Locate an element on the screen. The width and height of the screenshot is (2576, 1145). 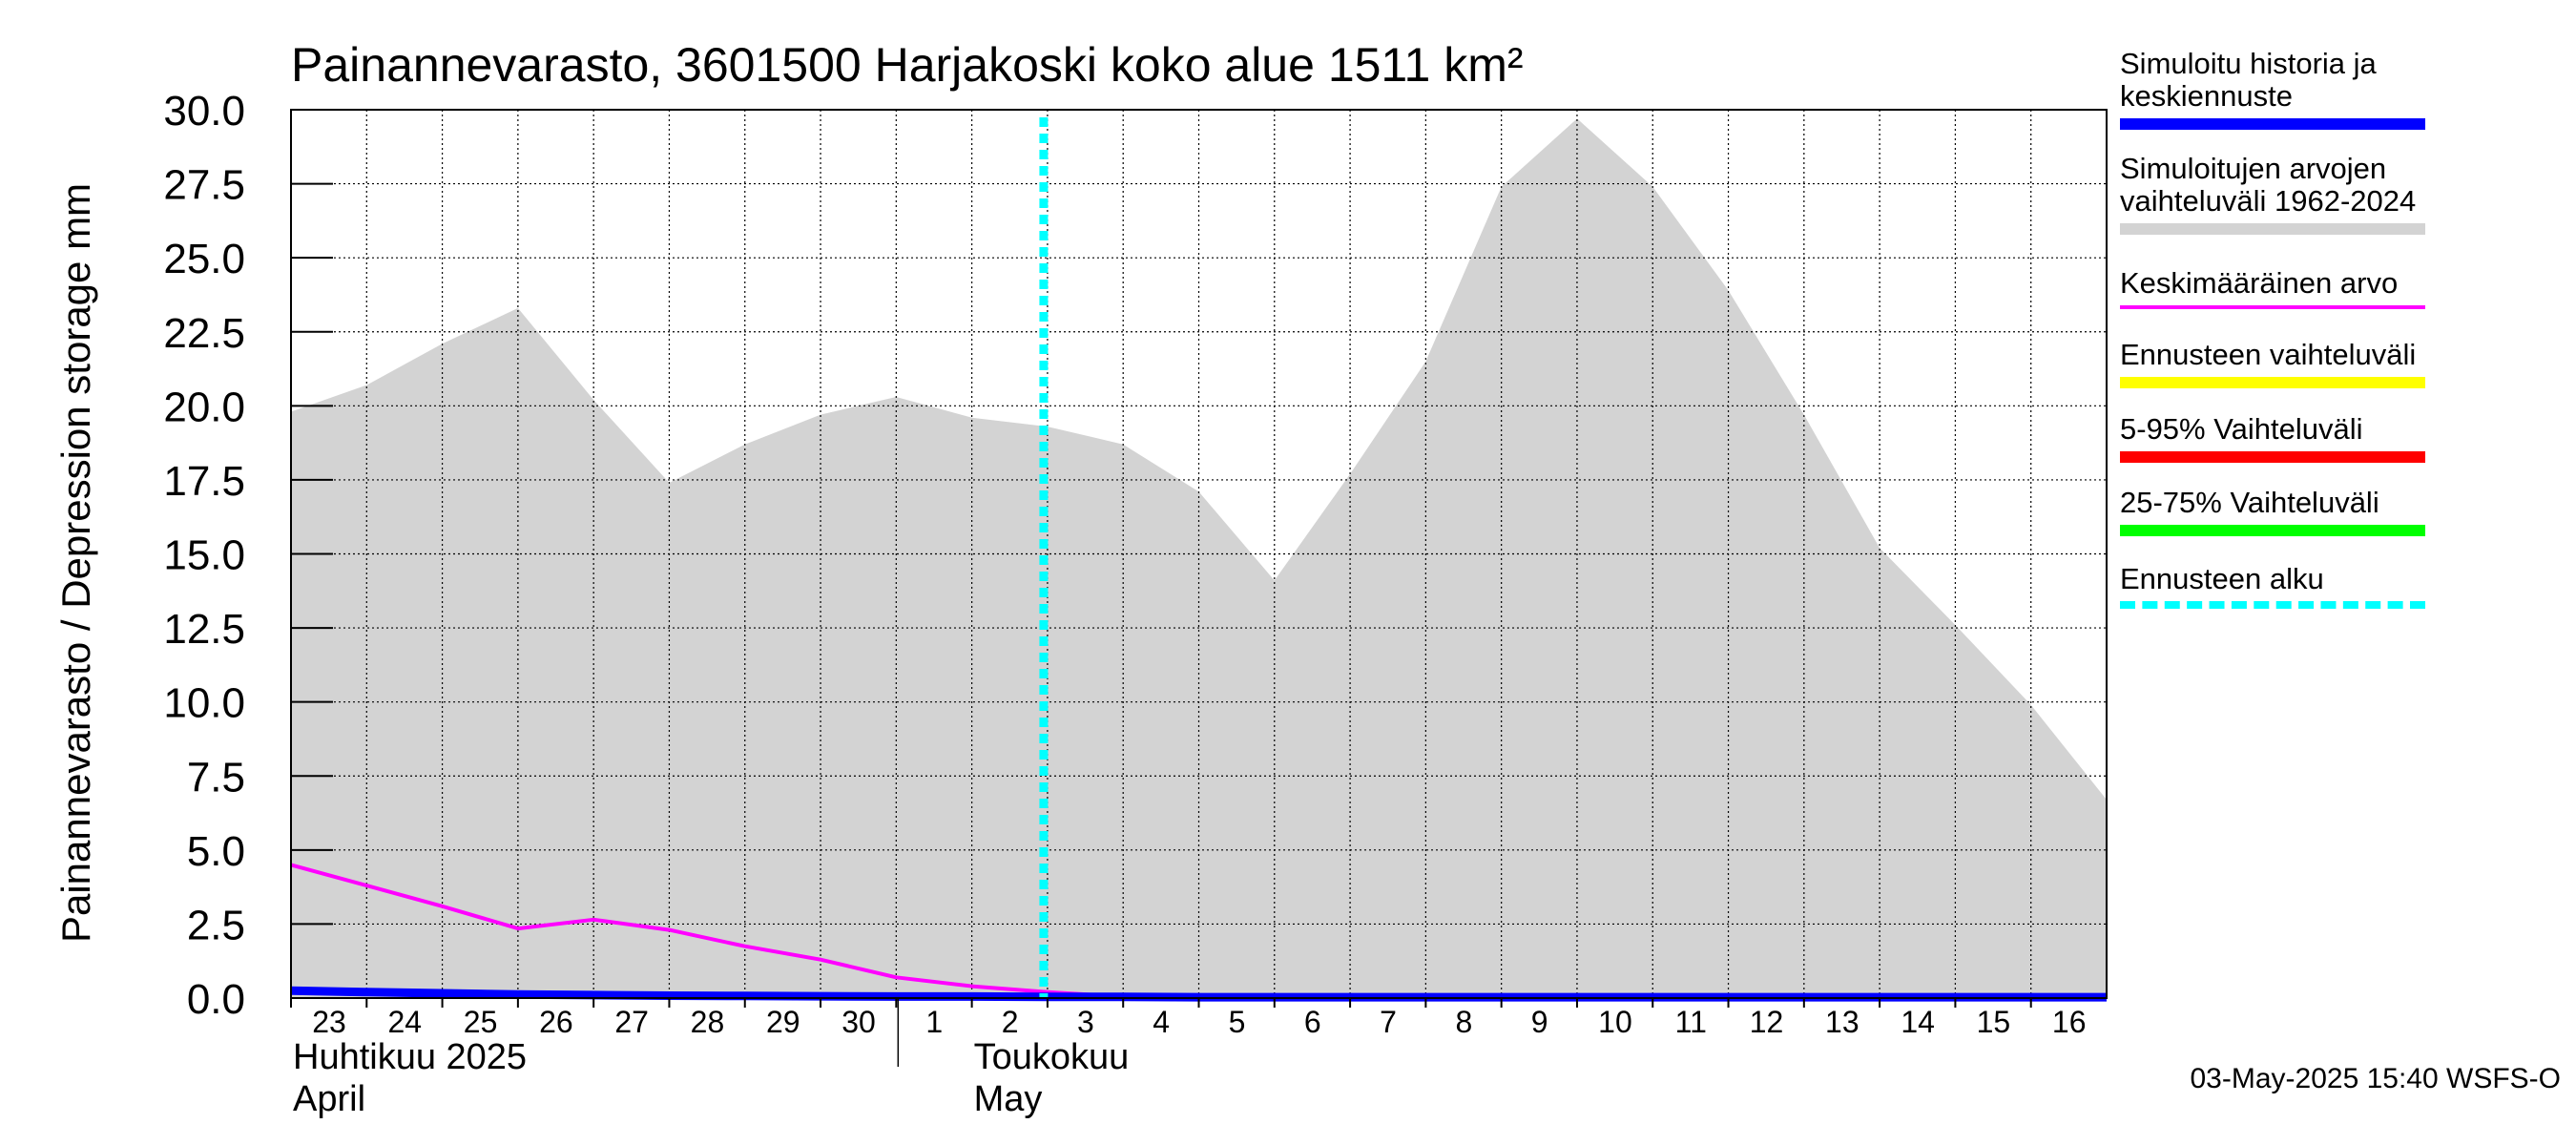
legend-item: Keskimääräinen arvo is located at coordinates (2344, 287).